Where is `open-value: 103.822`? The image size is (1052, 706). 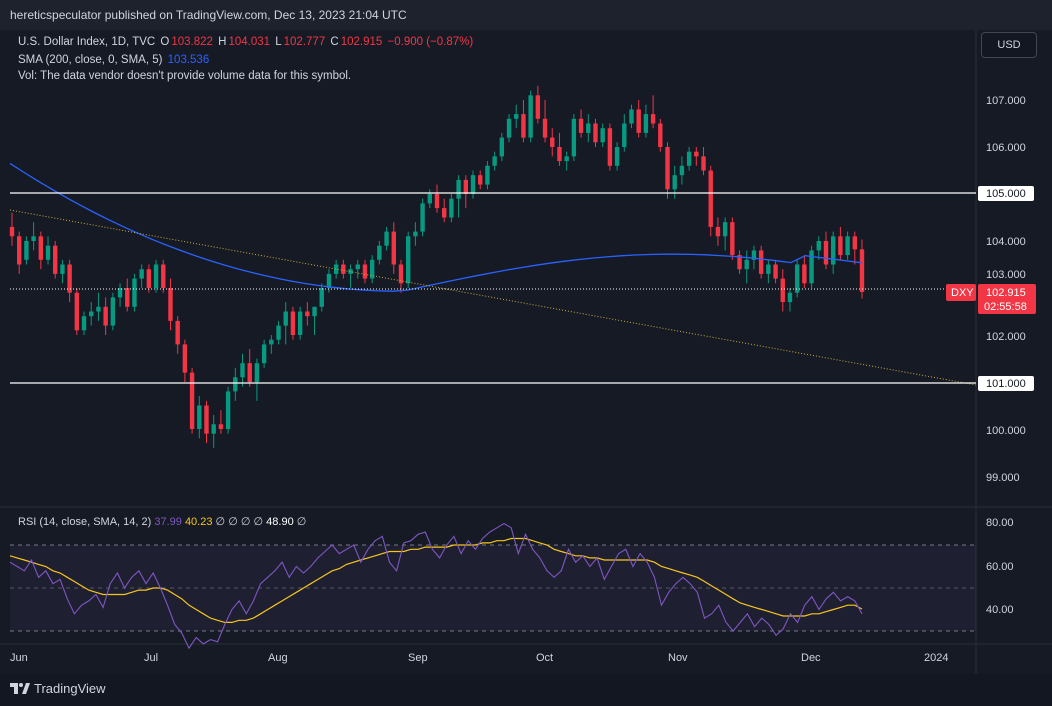
open-value: 103.822 is located at coordinates (192, 42).